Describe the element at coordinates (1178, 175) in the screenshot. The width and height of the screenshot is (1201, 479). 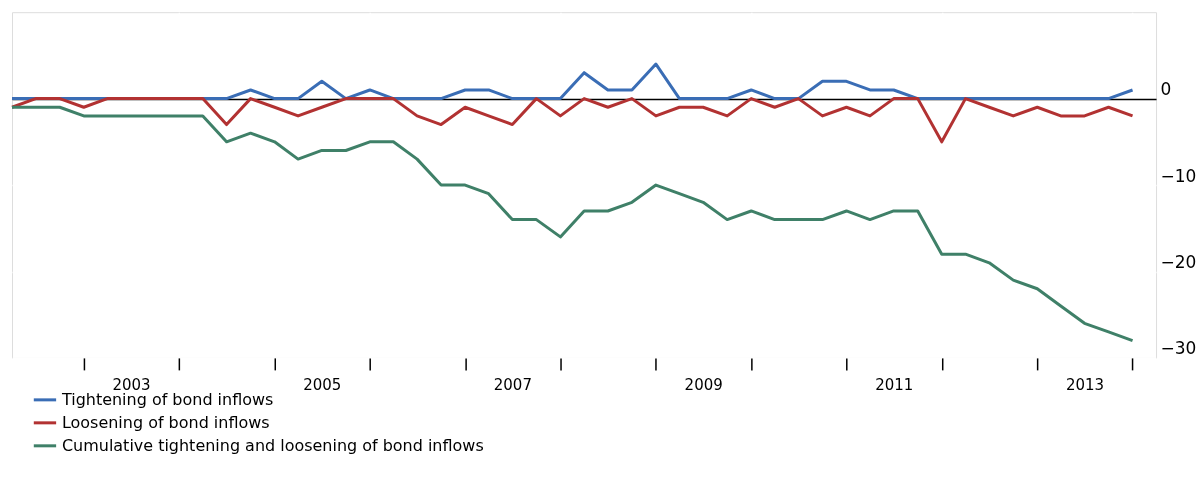
I see `y-tick-label: −10` at that location.